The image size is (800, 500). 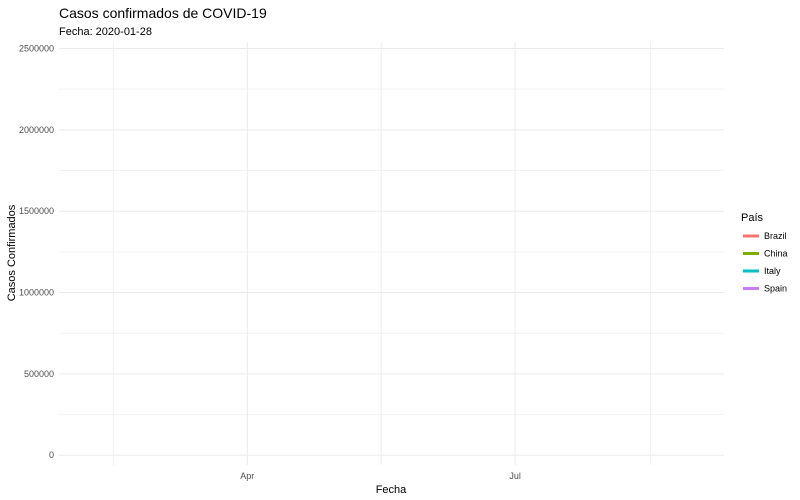 What do you see at coordinates (765, 262) in the screenshot?
I see `legend-entries: Brazil China Italy Spain` at bounding box center [765, 262].